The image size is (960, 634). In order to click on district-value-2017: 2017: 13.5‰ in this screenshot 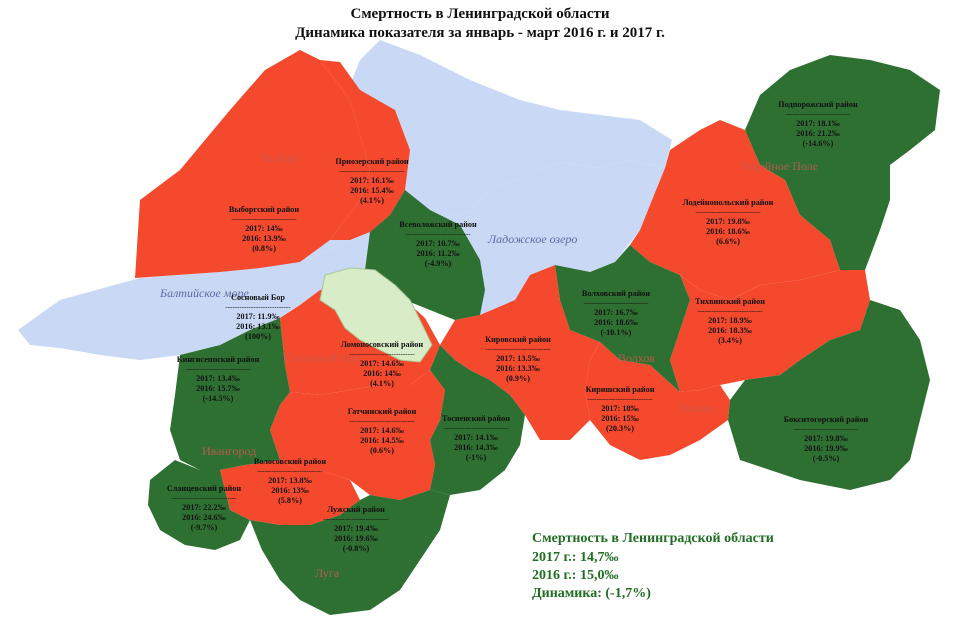, I will do `click(518, 358)`.